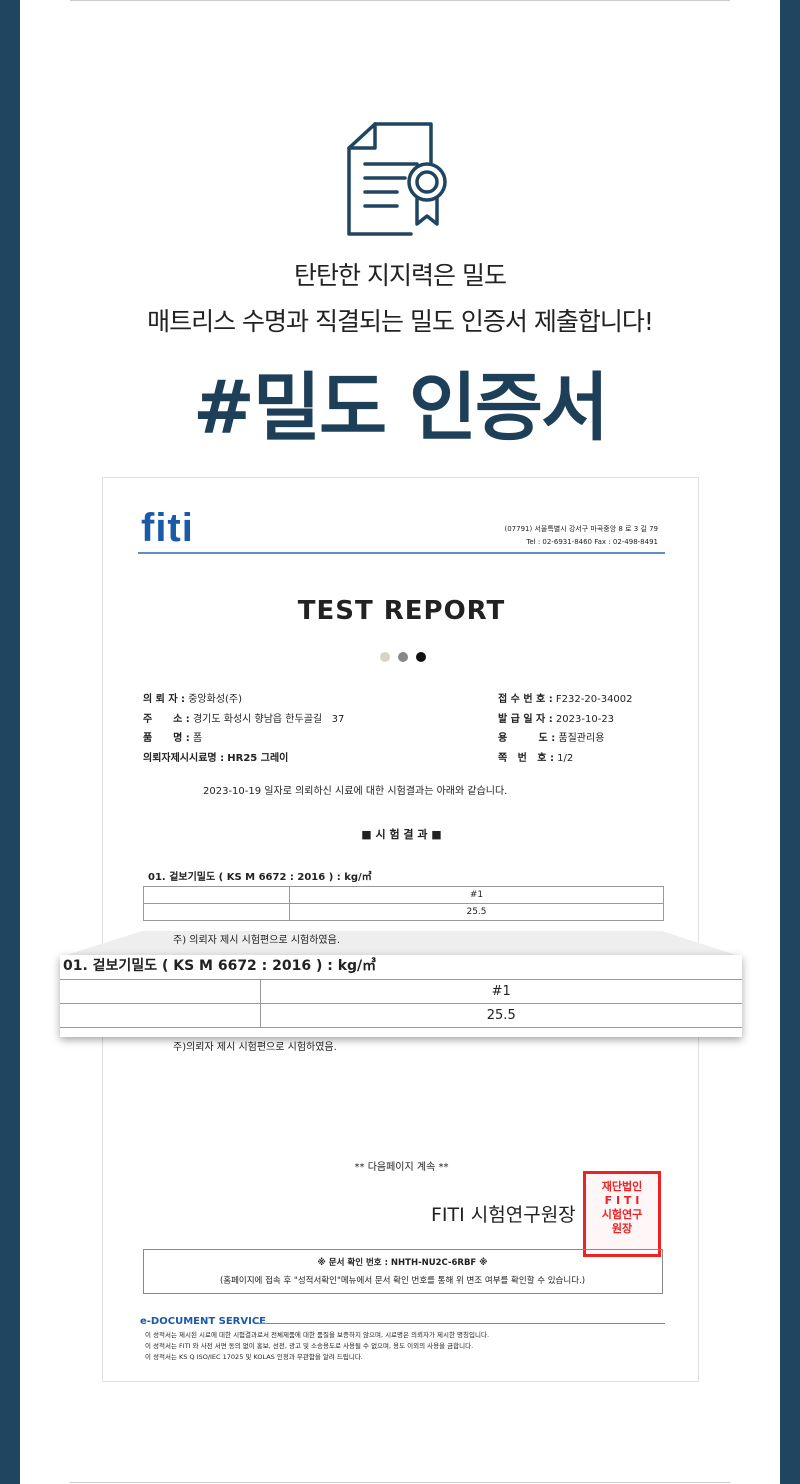  Describe the element at coordinates (260, 877) in the screenshot. I see `test-title: 01. 겉보기밀도 ( KS M 6672 : 2016 ) : kg/㎥` at that location.